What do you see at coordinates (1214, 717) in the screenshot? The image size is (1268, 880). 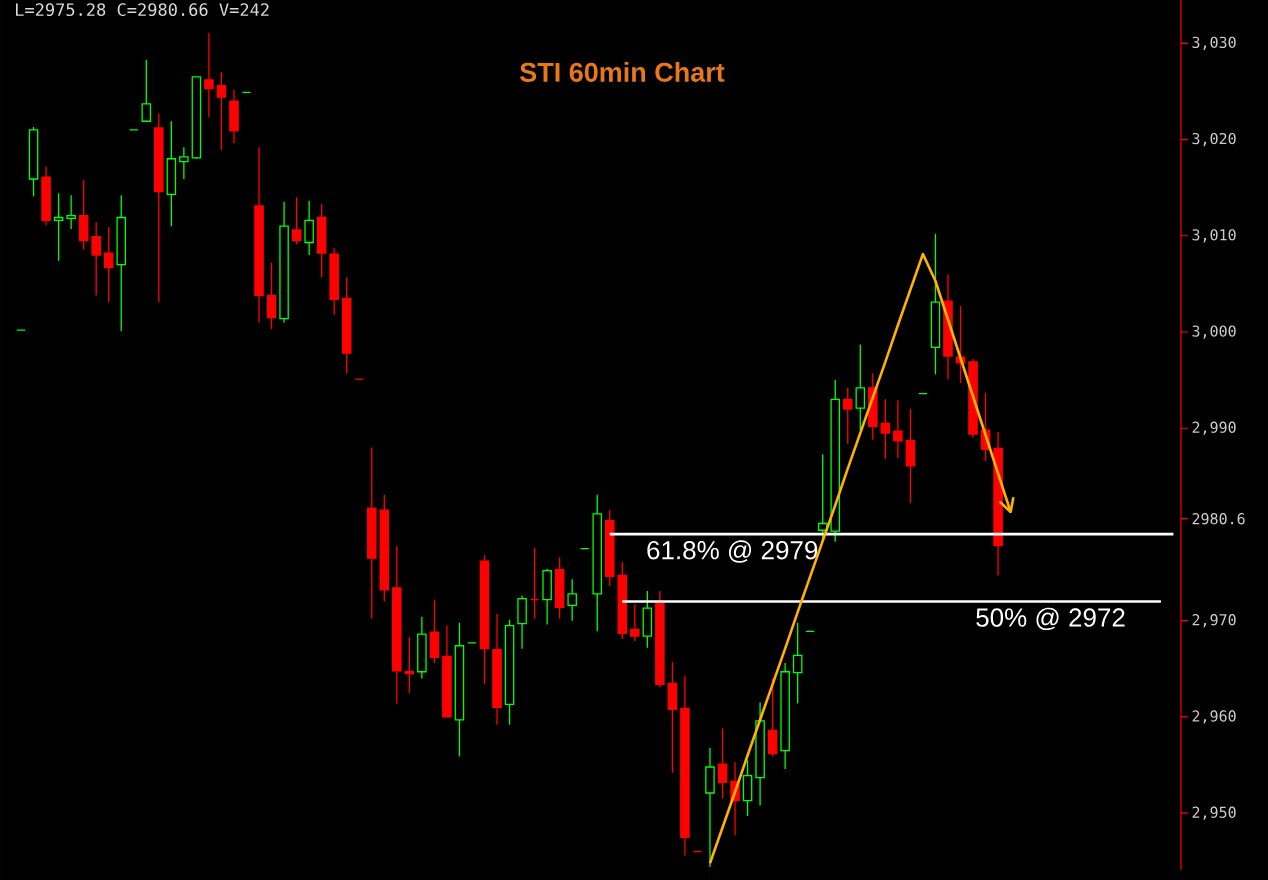 I see `y-tick-label: 2,960` at bounding box center [1214, 717].